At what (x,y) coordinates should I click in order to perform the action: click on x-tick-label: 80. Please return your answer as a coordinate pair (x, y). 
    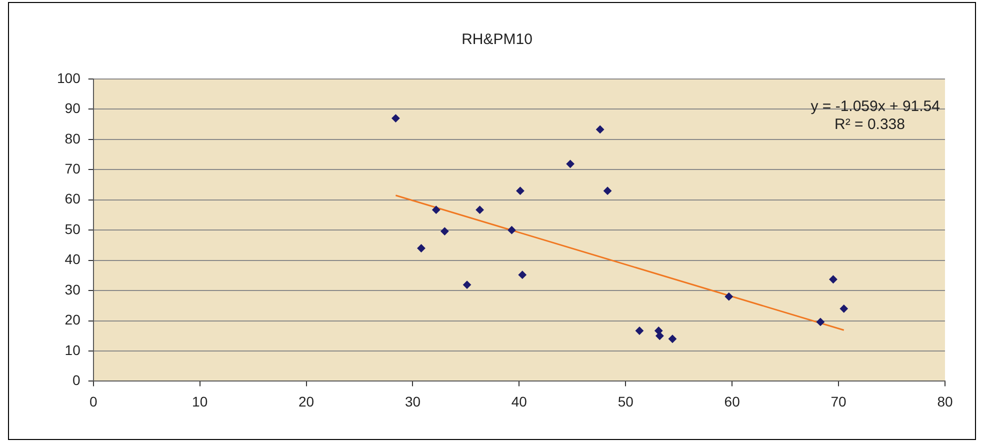
    Looking at the image, I should click on (945, 401).